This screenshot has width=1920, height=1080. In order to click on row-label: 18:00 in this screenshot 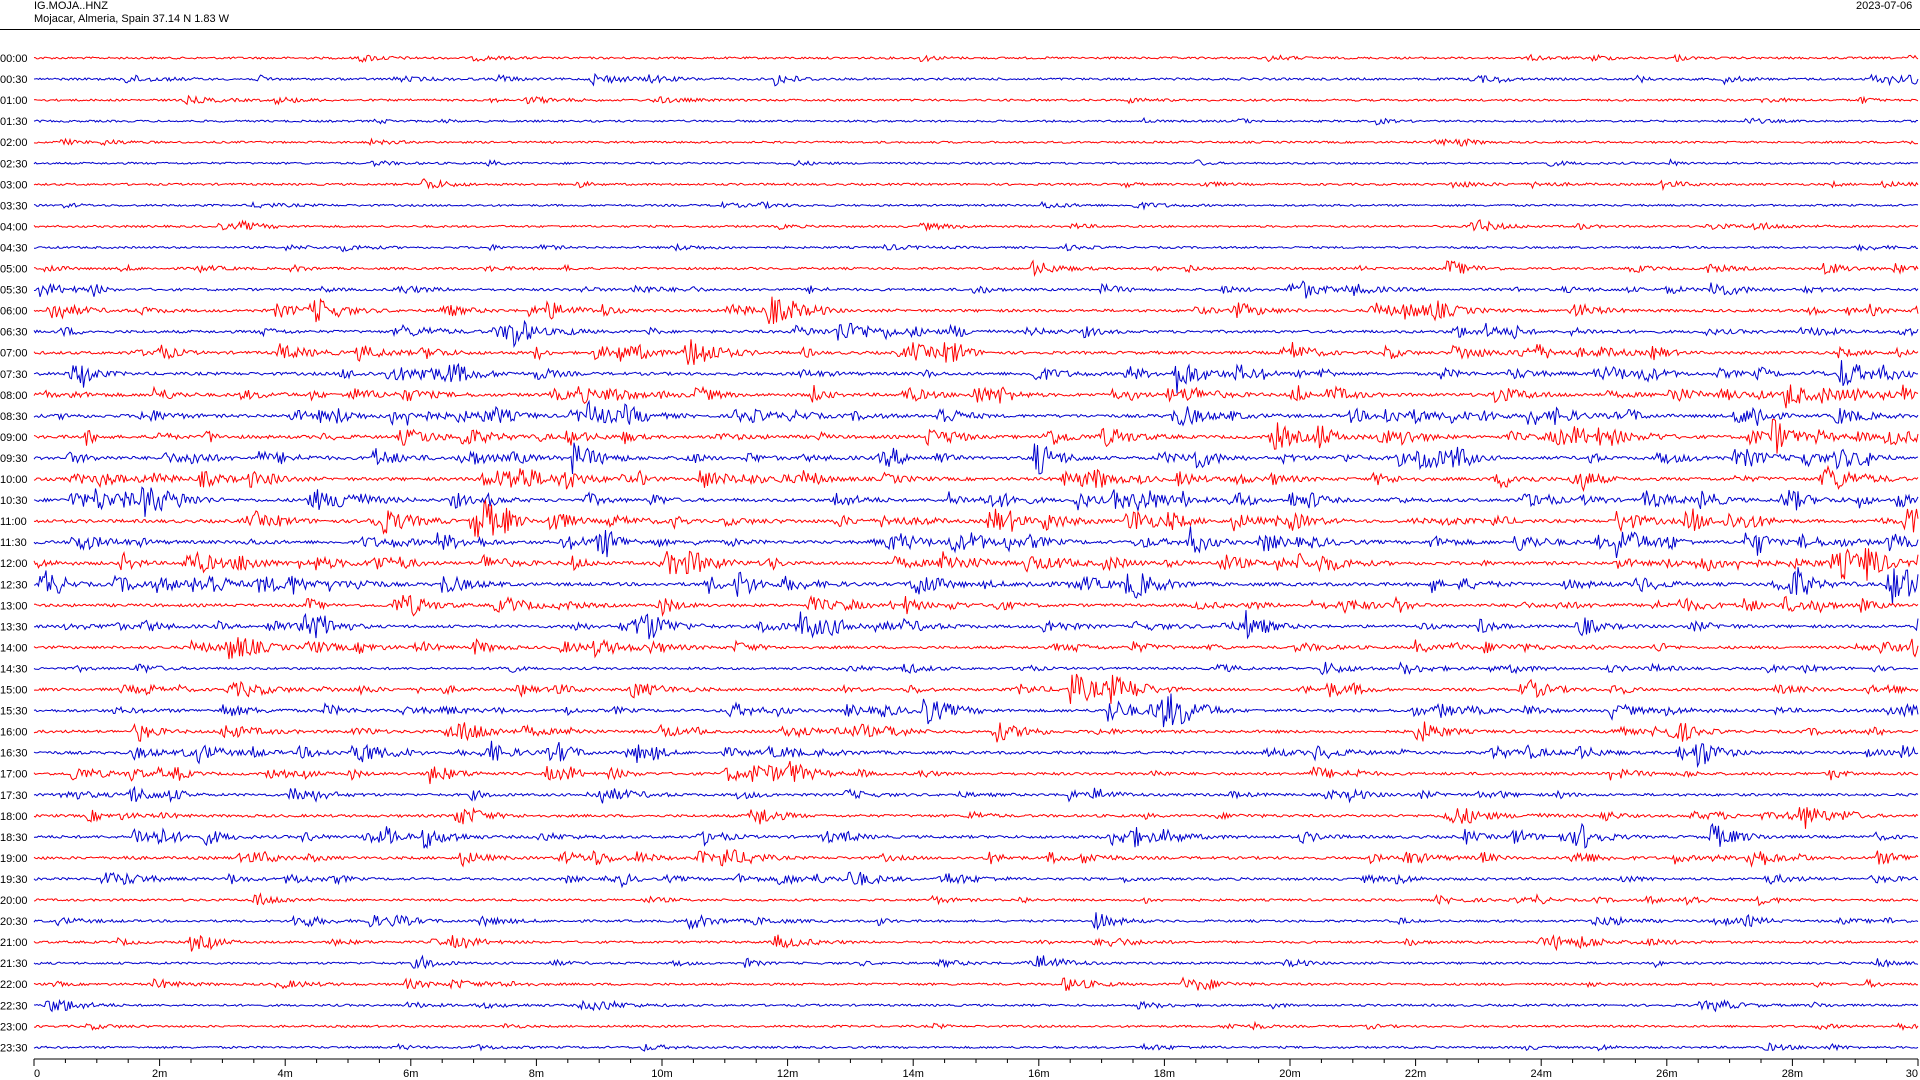, I will do `click(14, 817)`.